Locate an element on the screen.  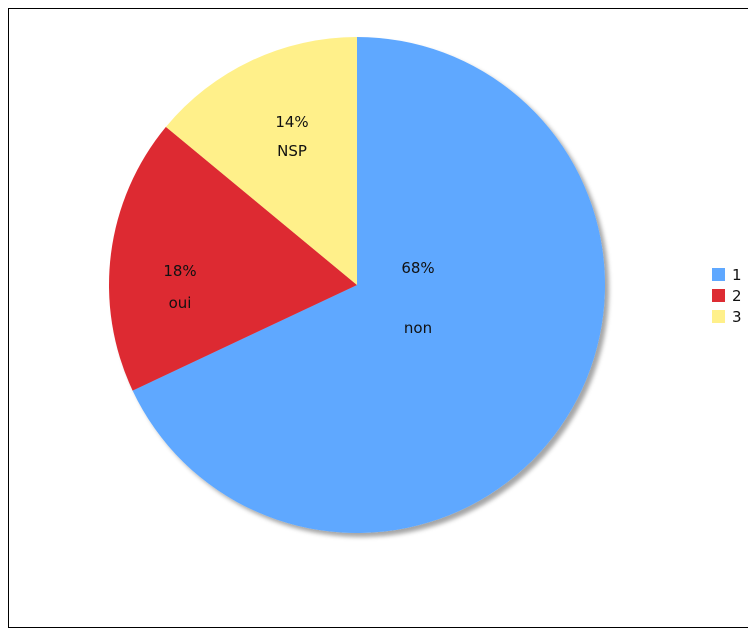
pie-labels: 68% non 18% oui 14% NSP is located at coordinates (298, 225).